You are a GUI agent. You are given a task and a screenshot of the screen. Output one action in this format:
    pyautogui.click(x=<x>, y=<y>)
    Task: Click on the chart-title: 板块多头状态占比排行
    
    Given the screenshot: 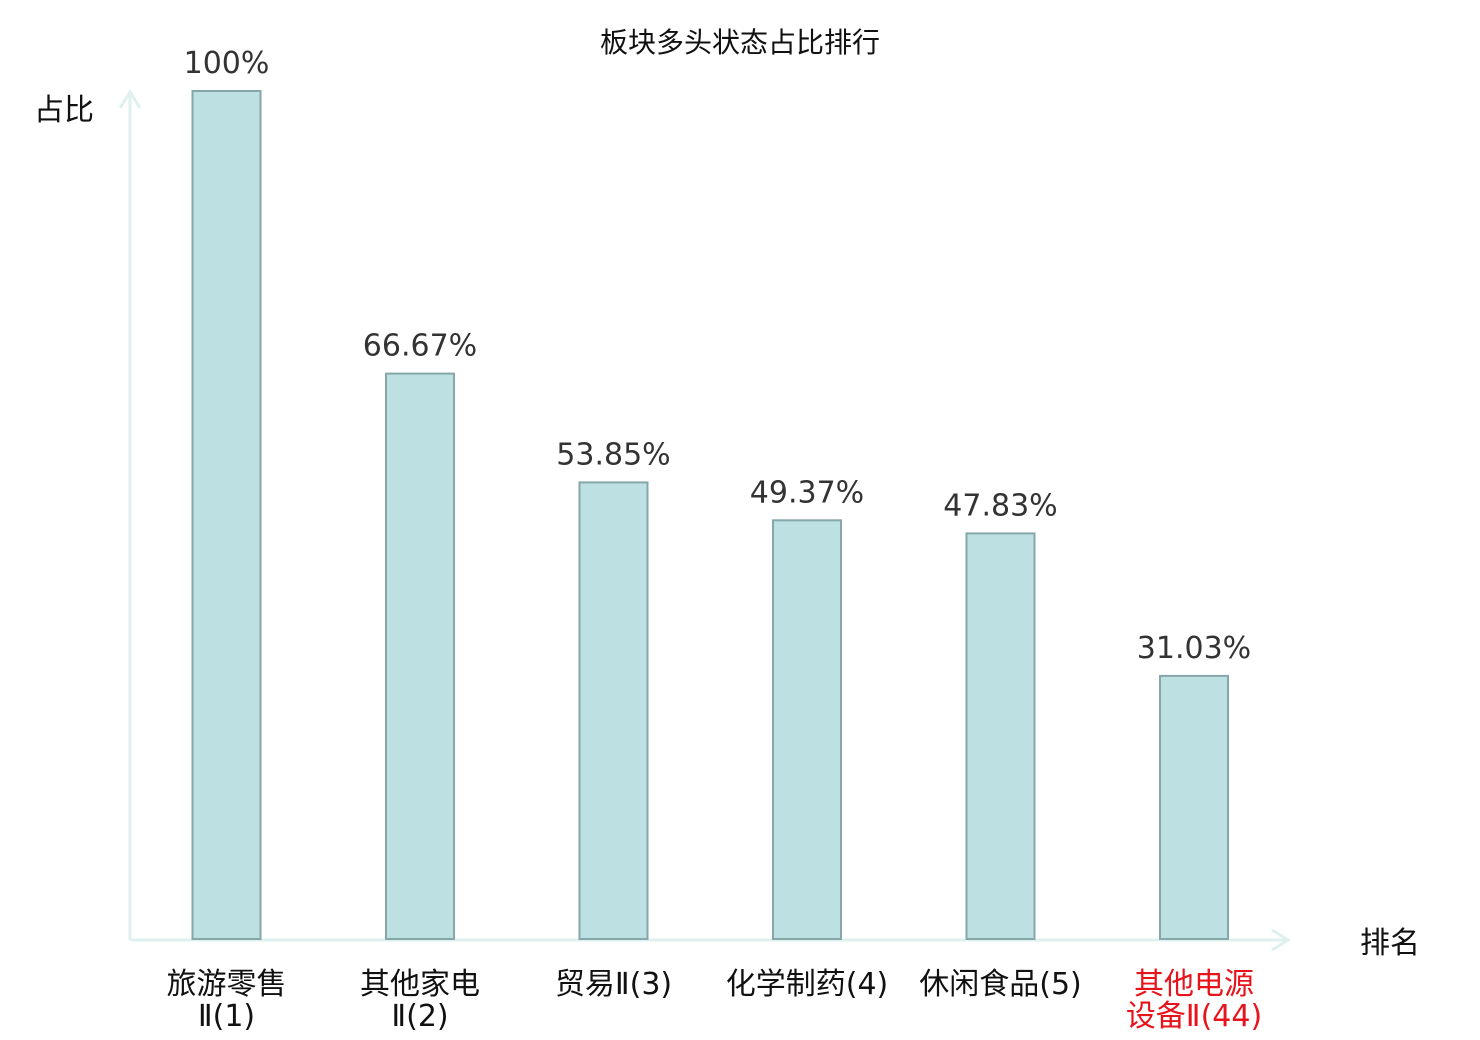 What is the action you would take?
    pyautogui.click(x=740, y=42)
    